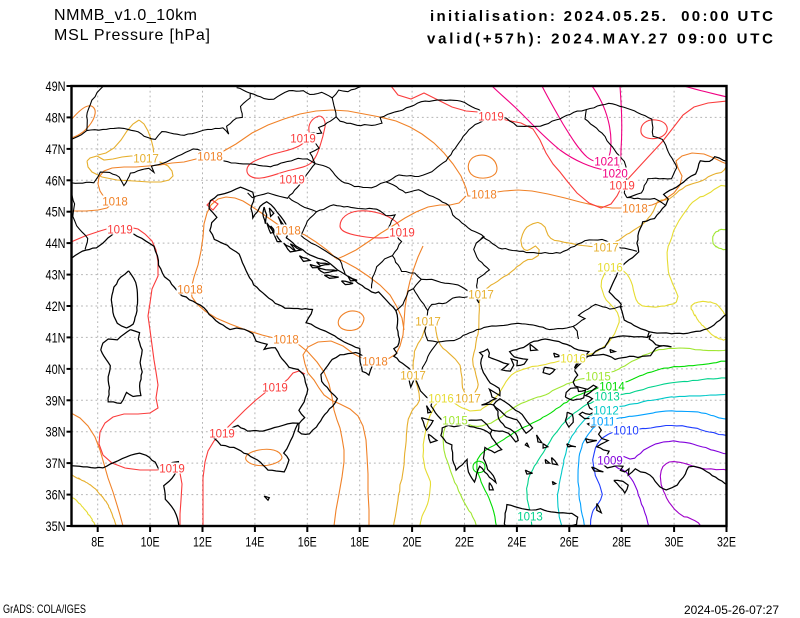 The image size is (800, 618). Describe the element at coordinates (606, 412) in the screenshot. I see `svg-text: 1012` at that location.